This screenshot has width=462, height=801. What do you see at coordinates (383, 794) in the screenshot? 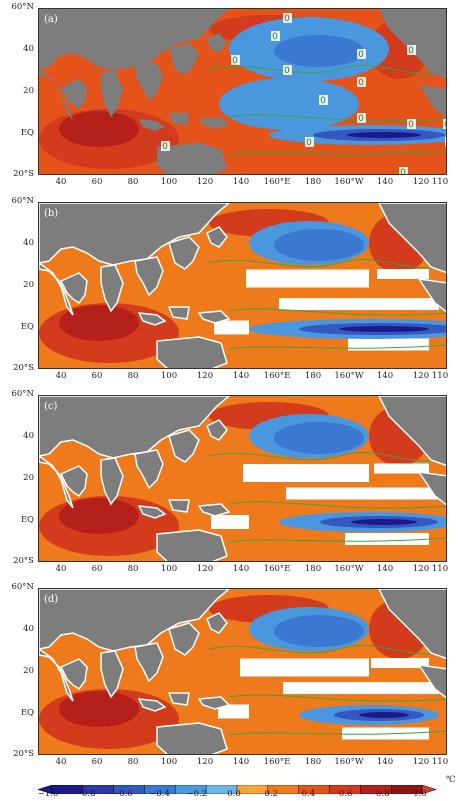
I see `colorbar-tick-label: 0.8` at bounding box center [383, 794].